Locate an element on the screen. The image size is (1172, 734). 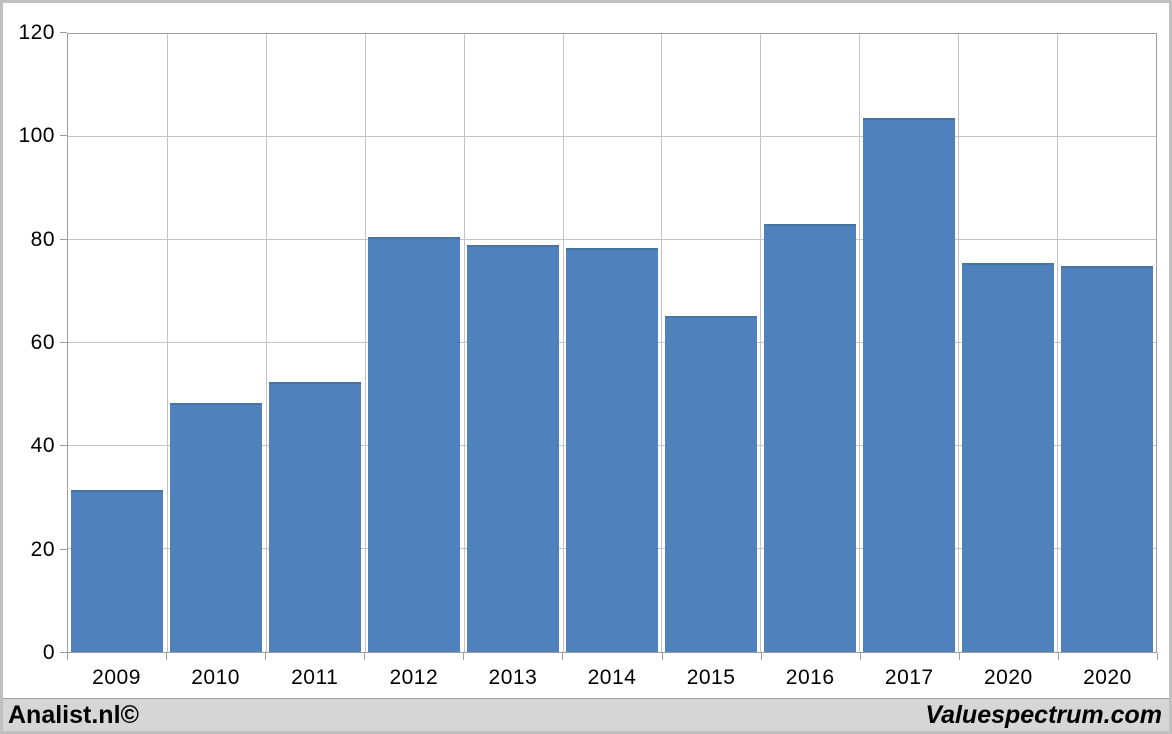
bar-2012 is located at coordinates (414, 444).